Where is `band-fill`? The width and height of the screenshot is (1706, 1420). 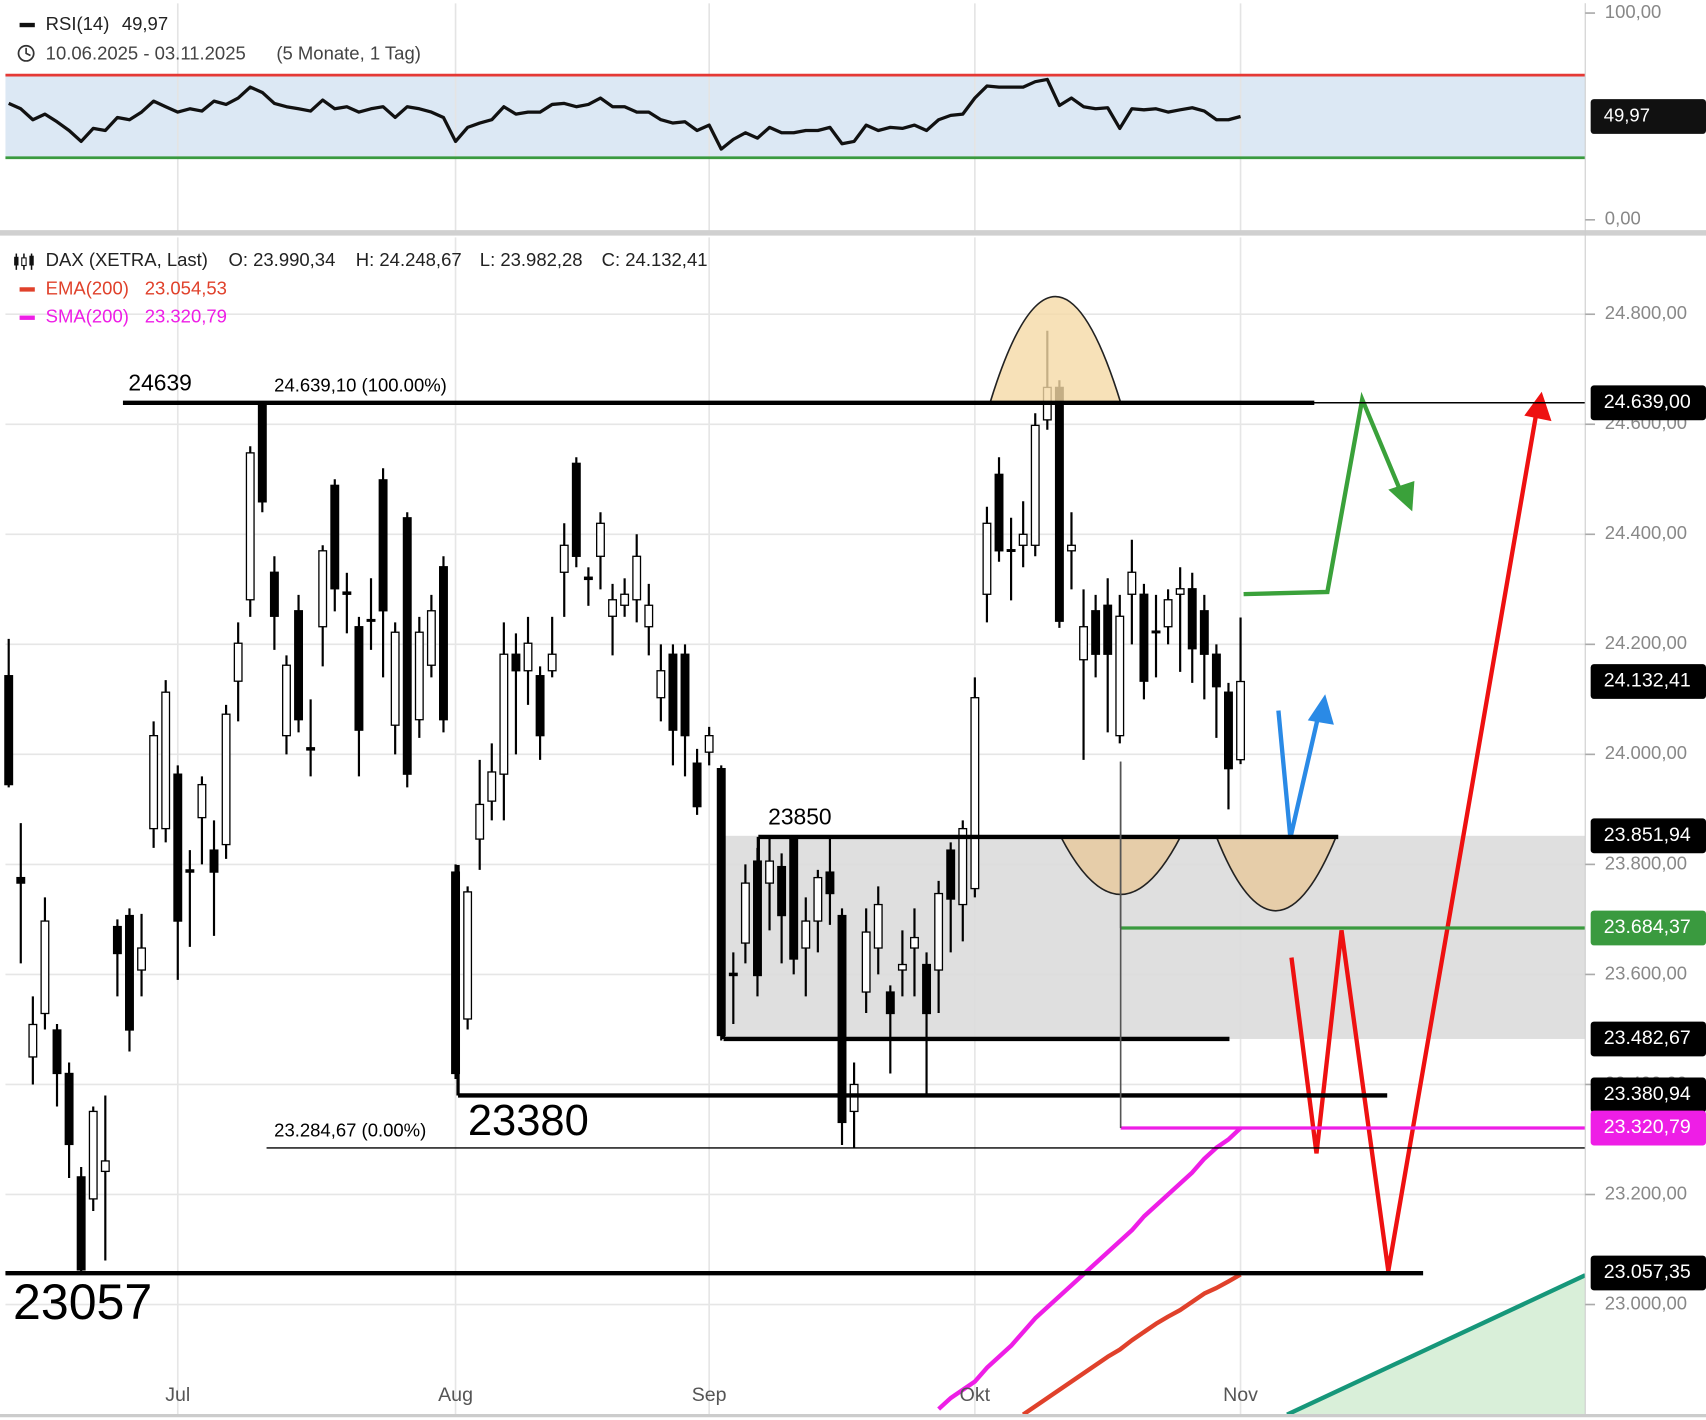
band-fill is located at coordinates (795, 116).